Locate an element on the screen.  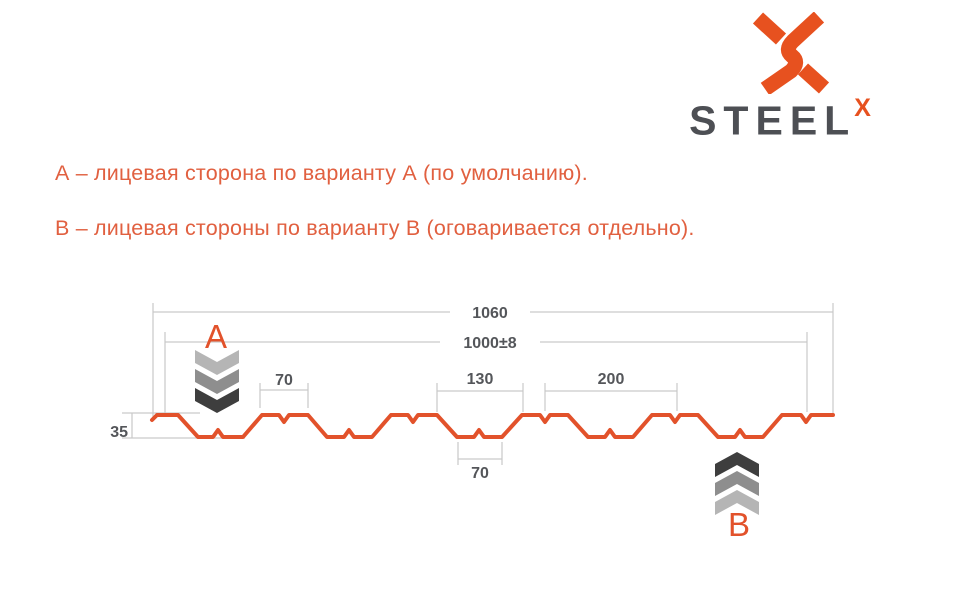
dimension-trough-bottom: 70 is located at coordinates (480, 462).